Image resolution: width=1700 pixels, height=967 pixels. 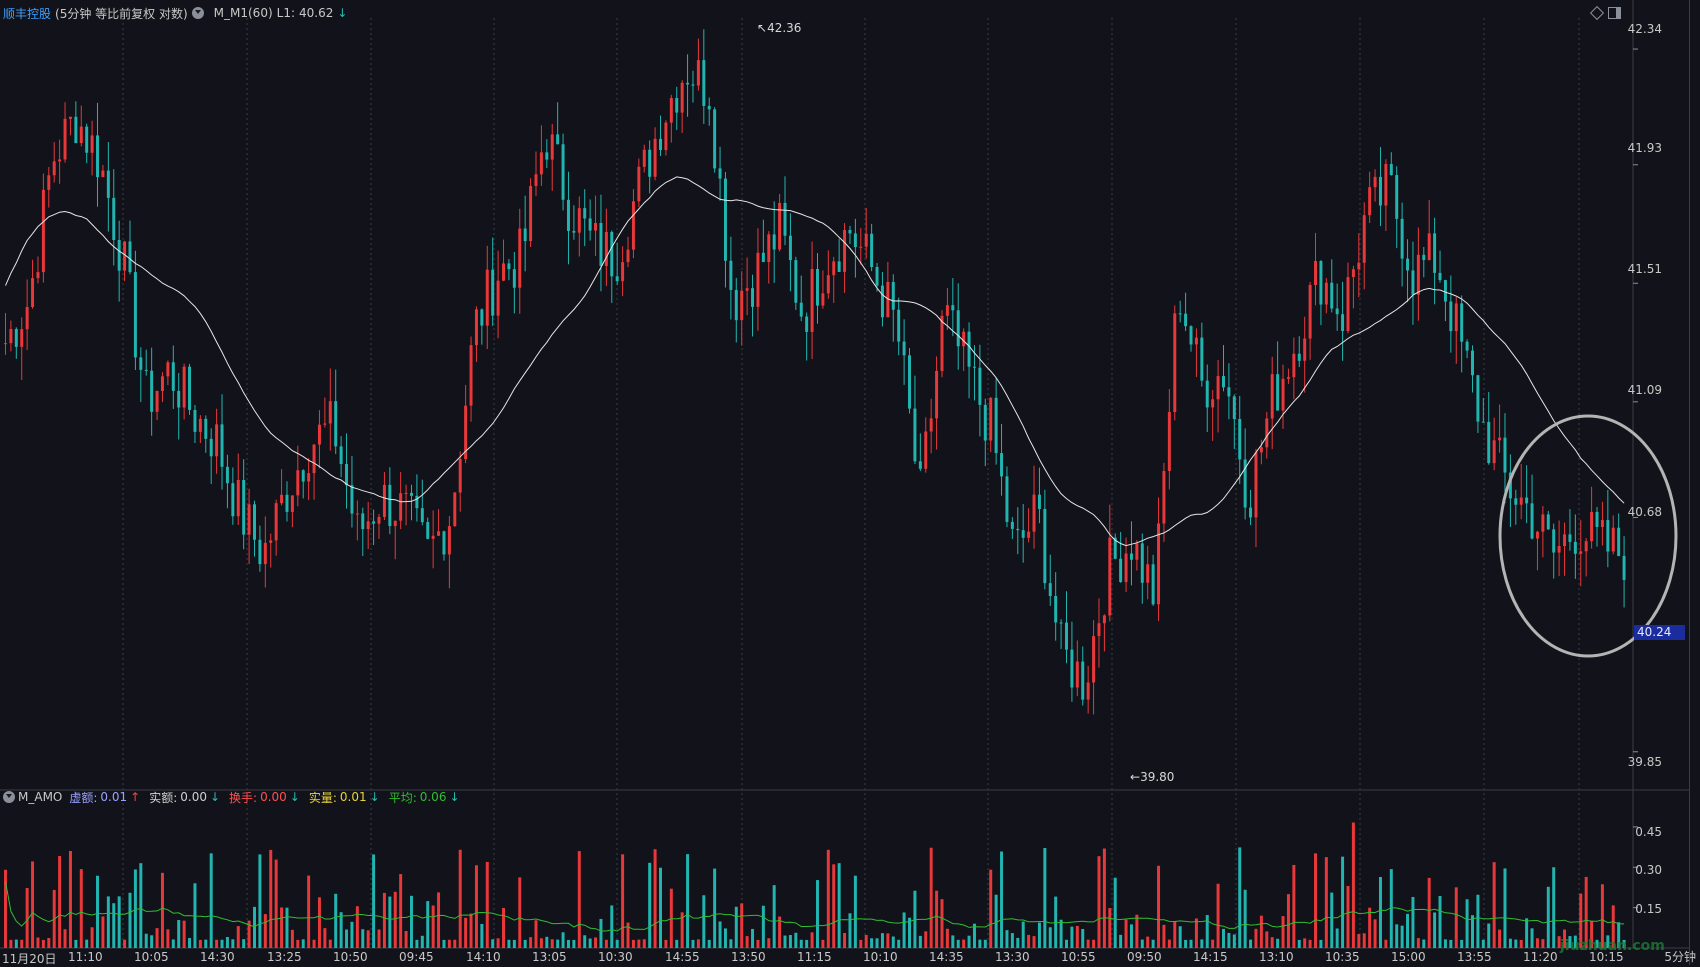 What do you see at coordinates (135, 797) in the screenshot?
I see `up-arrow-icon: ↑` at bounding box center [135, 797].